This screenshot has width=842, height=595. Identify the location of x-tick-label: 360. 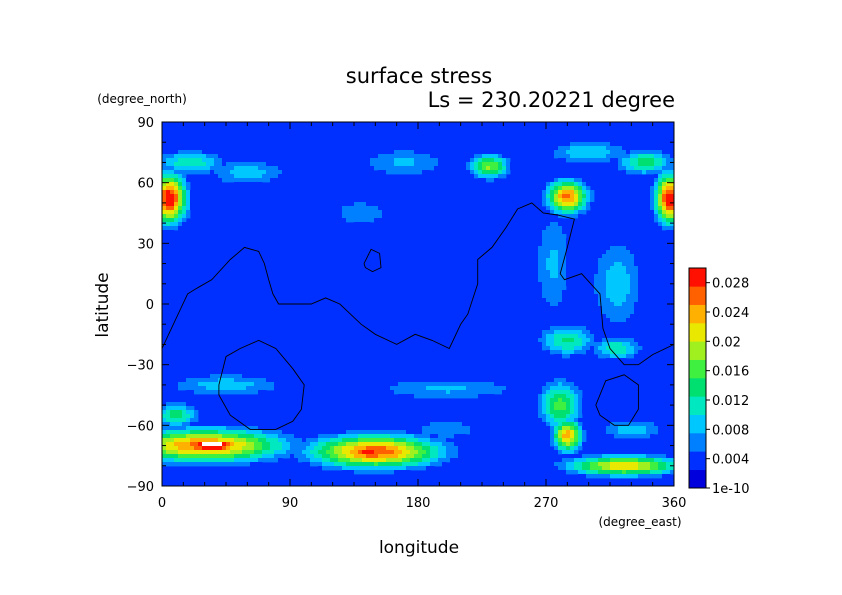
(674, 503).